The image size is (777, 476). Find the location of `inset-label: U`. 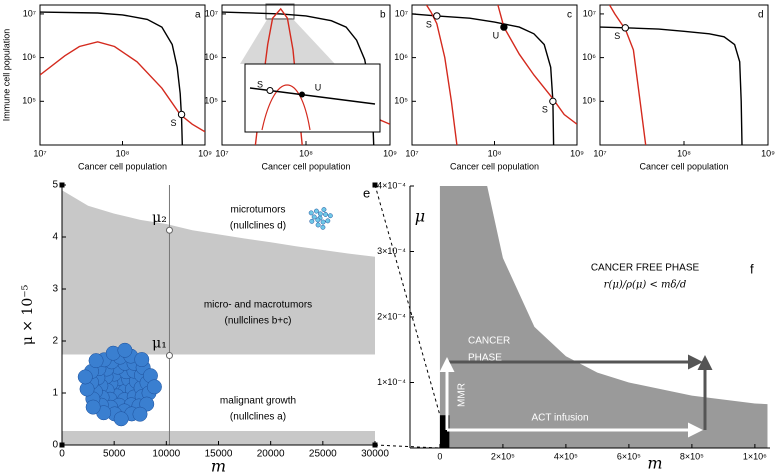

inset-label: U is located at coordinates (318, 87).